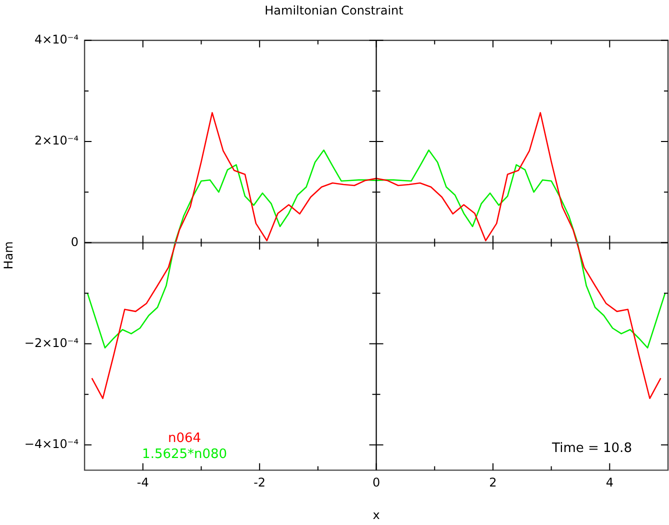 This screenshot has height=525, width=669. What do you see at coordinates (591, 448) in the screenshot?
I see `annotation: Time = 10.8` at bounding box center [591, 448].